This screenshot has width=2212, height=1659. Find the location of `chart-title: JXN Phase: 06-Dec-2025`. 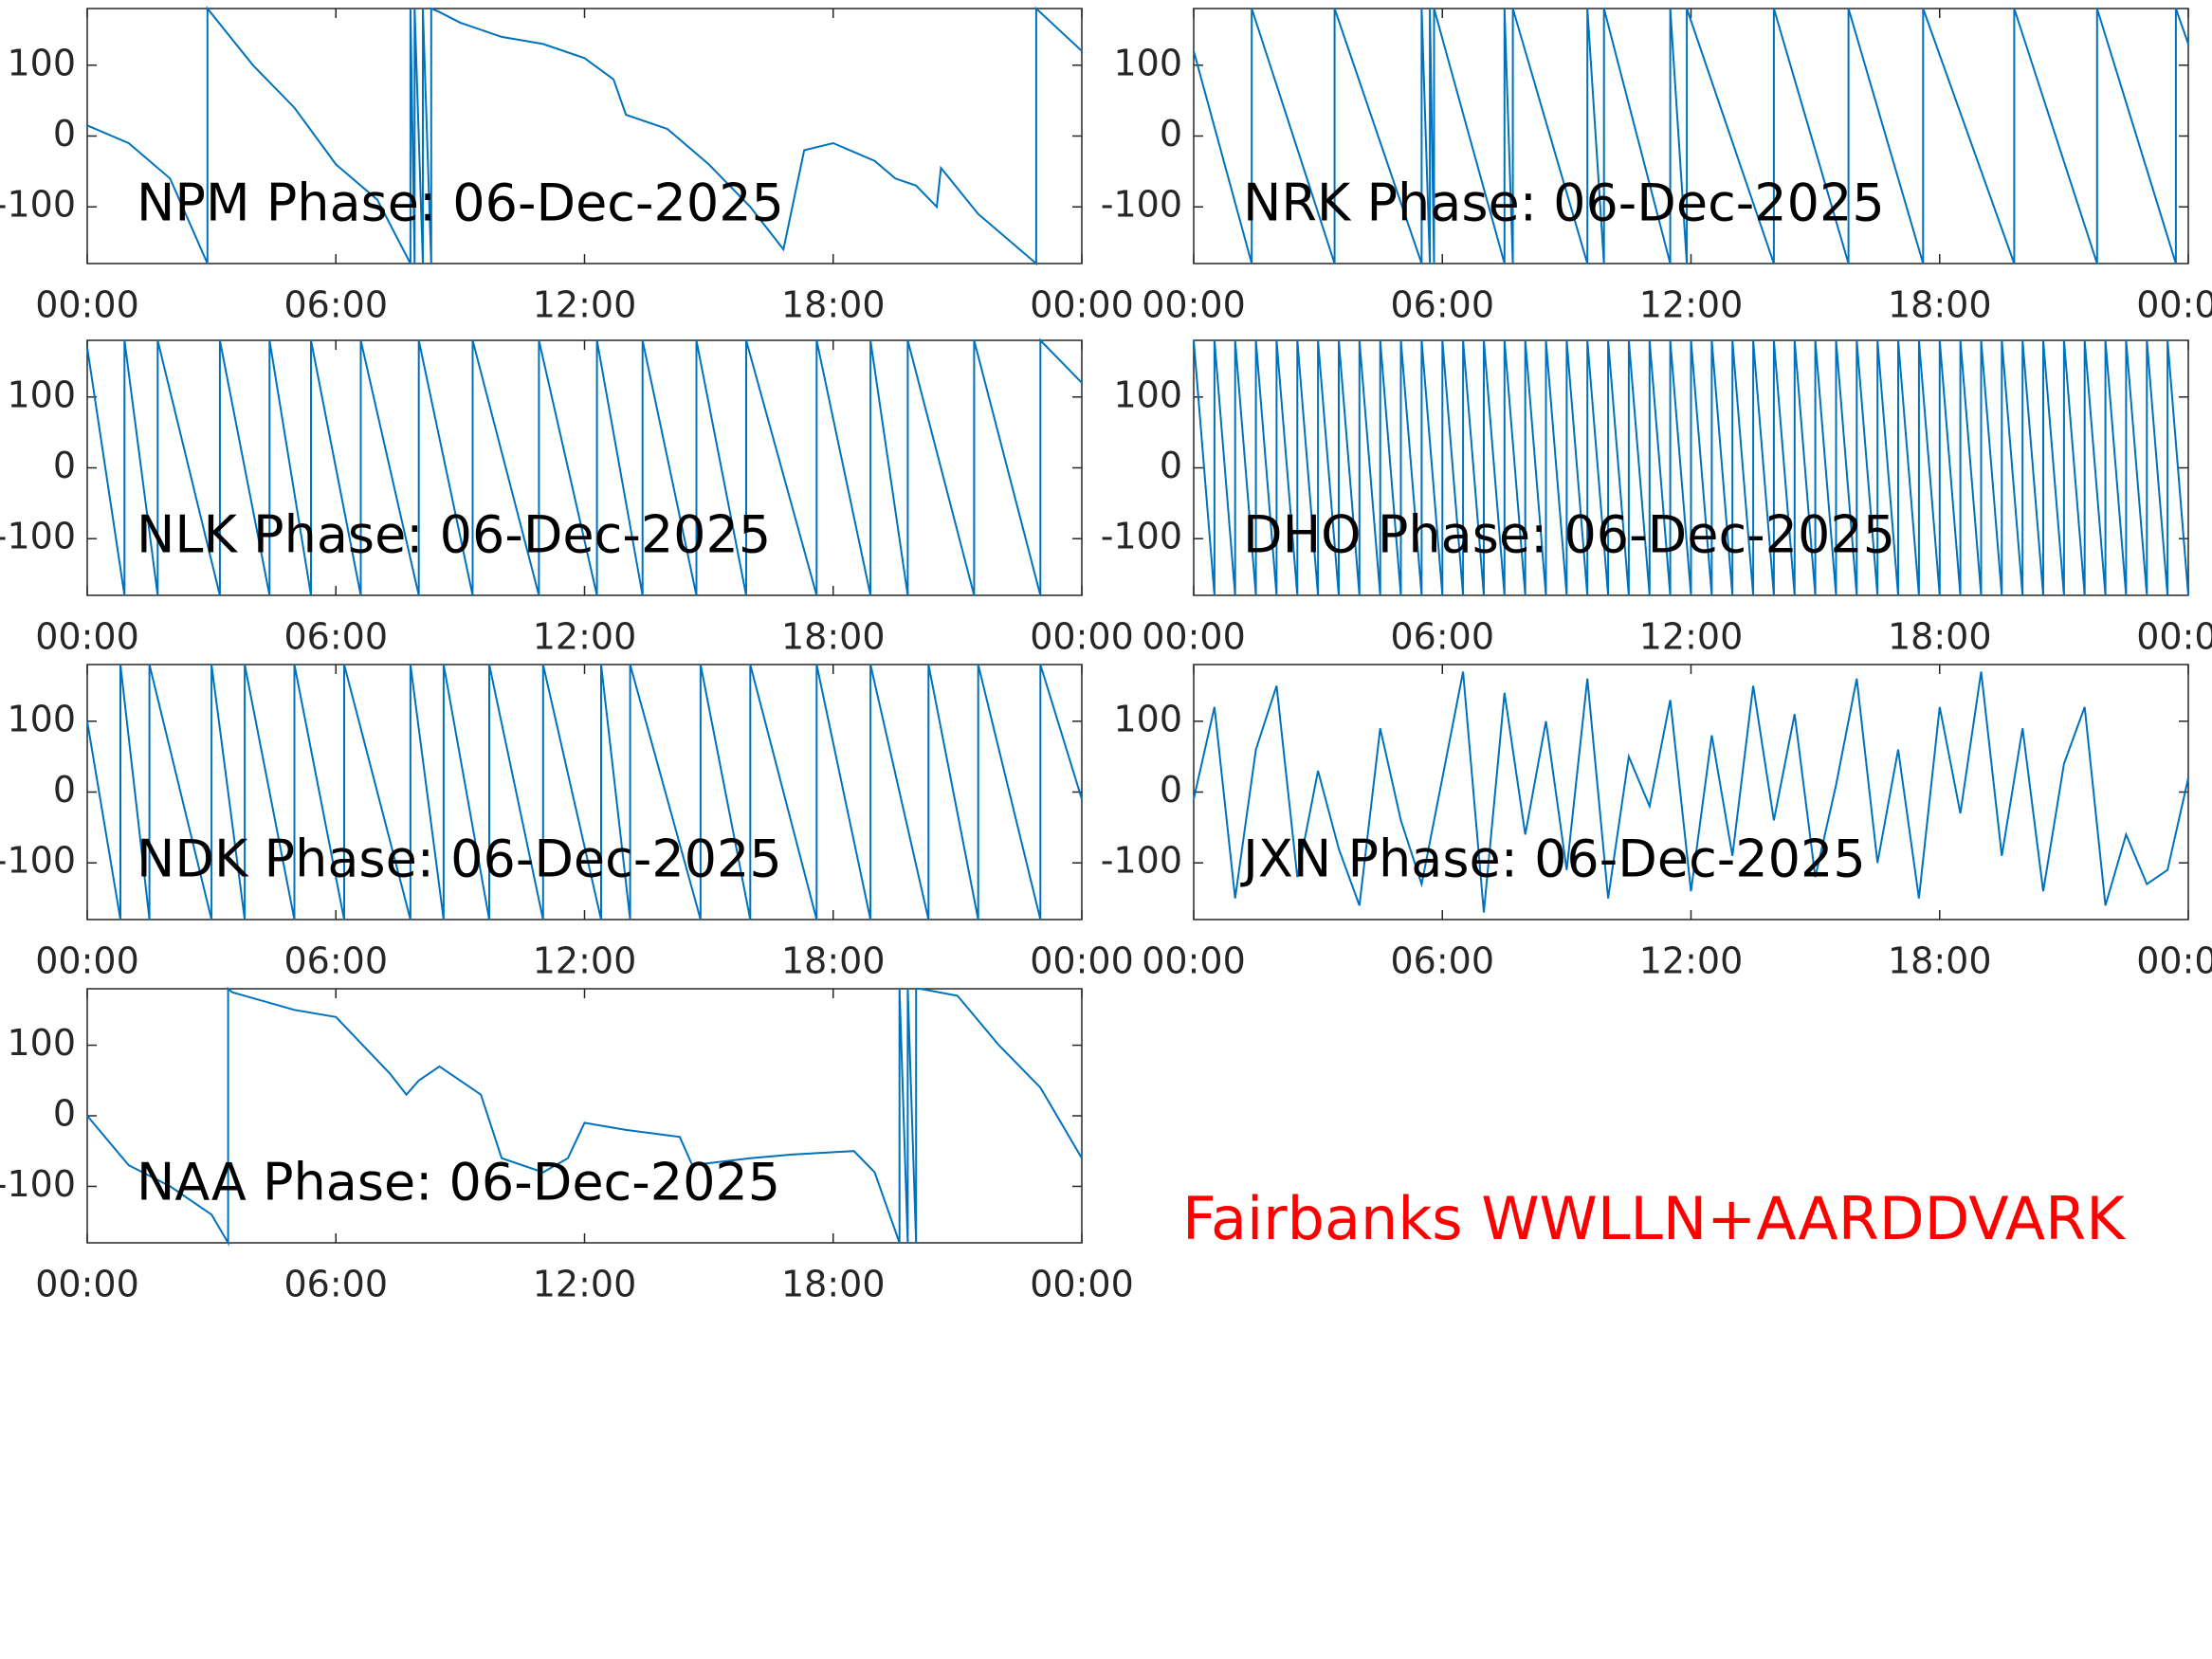

chart-title: JXN Phase: 06-Dec-2025 is located at coordinates (1553, 859).